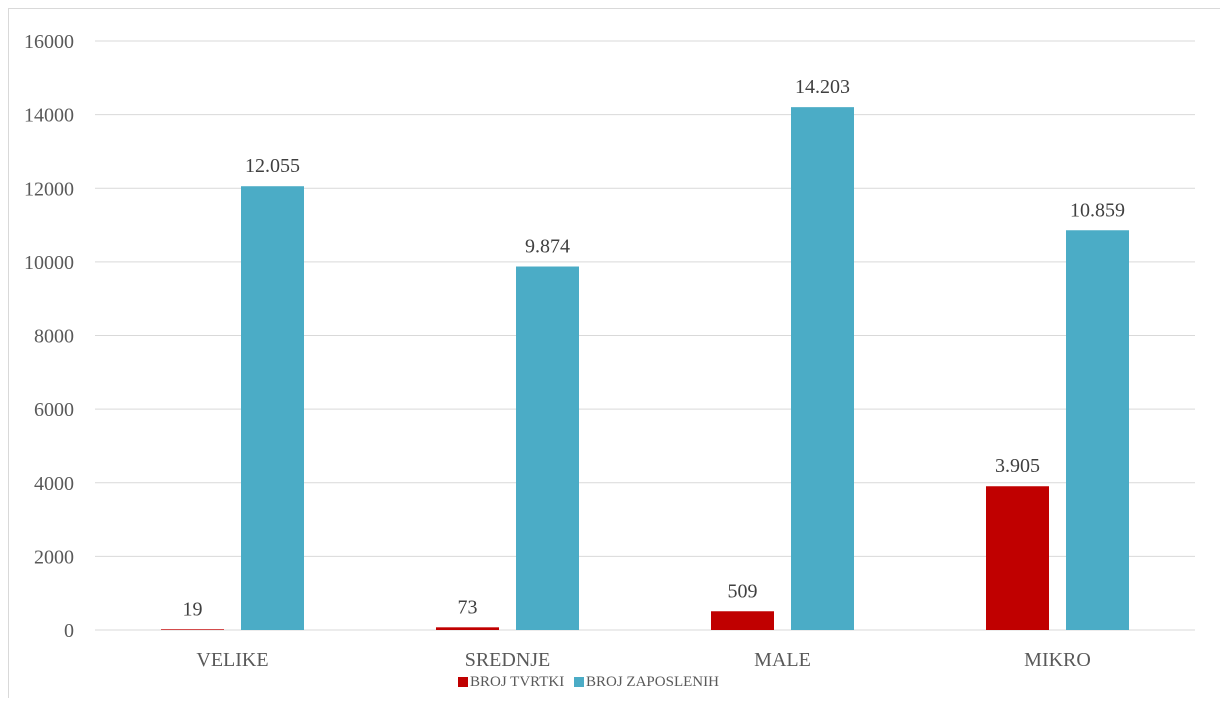 The width and height of the screenshot is (1225, 702). I want to click on x-category-label: MALE, so click(782, 660).